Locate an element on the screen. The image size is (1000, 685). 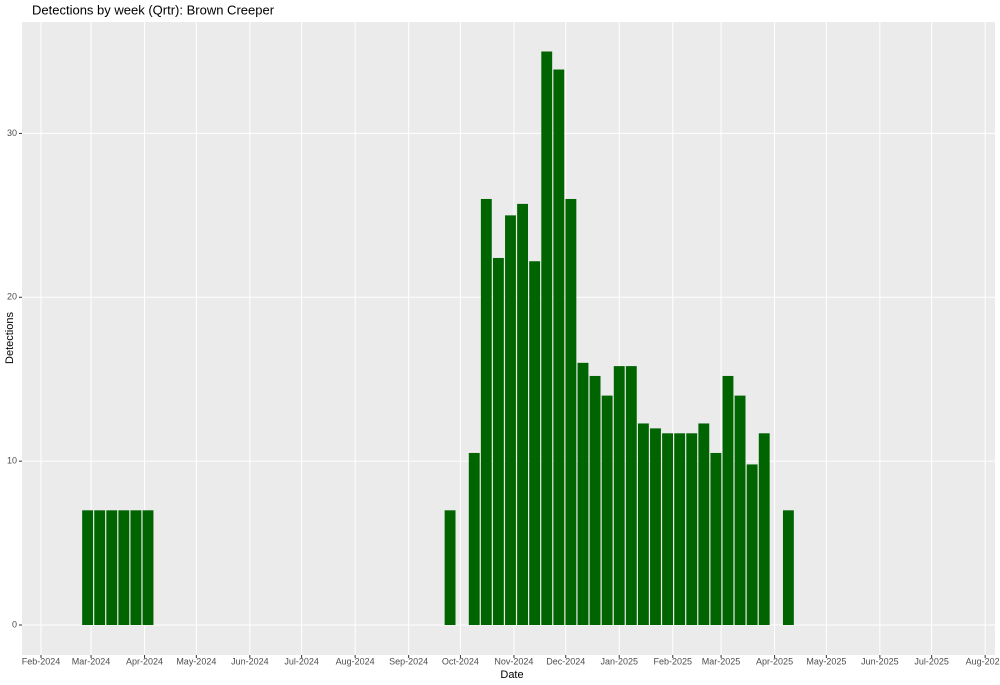
y-tick-label: 20 is located at coordinates (12, 297).